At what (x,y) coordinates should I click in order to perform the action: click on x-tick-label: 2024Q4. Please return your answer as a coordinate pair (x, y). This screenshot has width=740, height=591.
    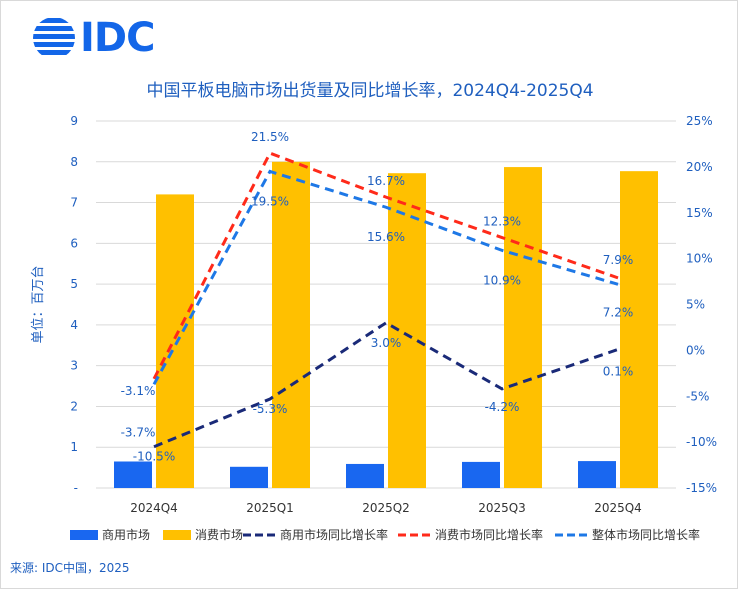
    Looking at the image, I should click on (154, 508).